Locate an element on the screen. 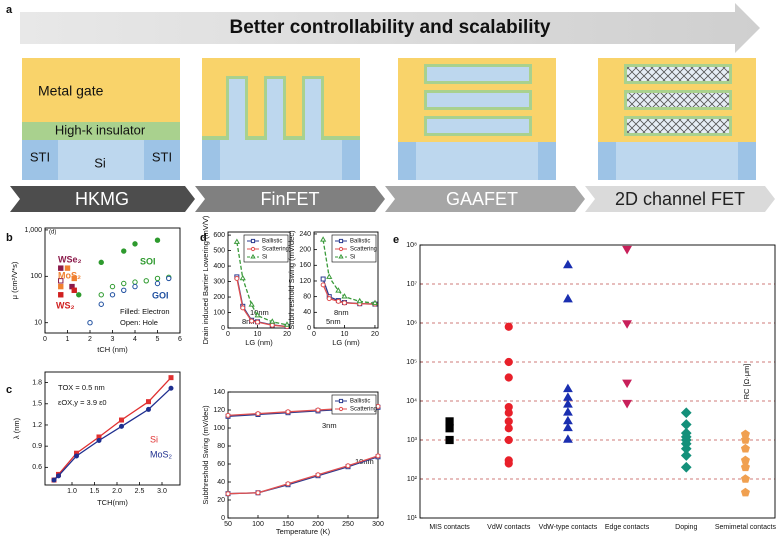 This screenshot has height=536, width=780. si is located at coordinates (281, 160).